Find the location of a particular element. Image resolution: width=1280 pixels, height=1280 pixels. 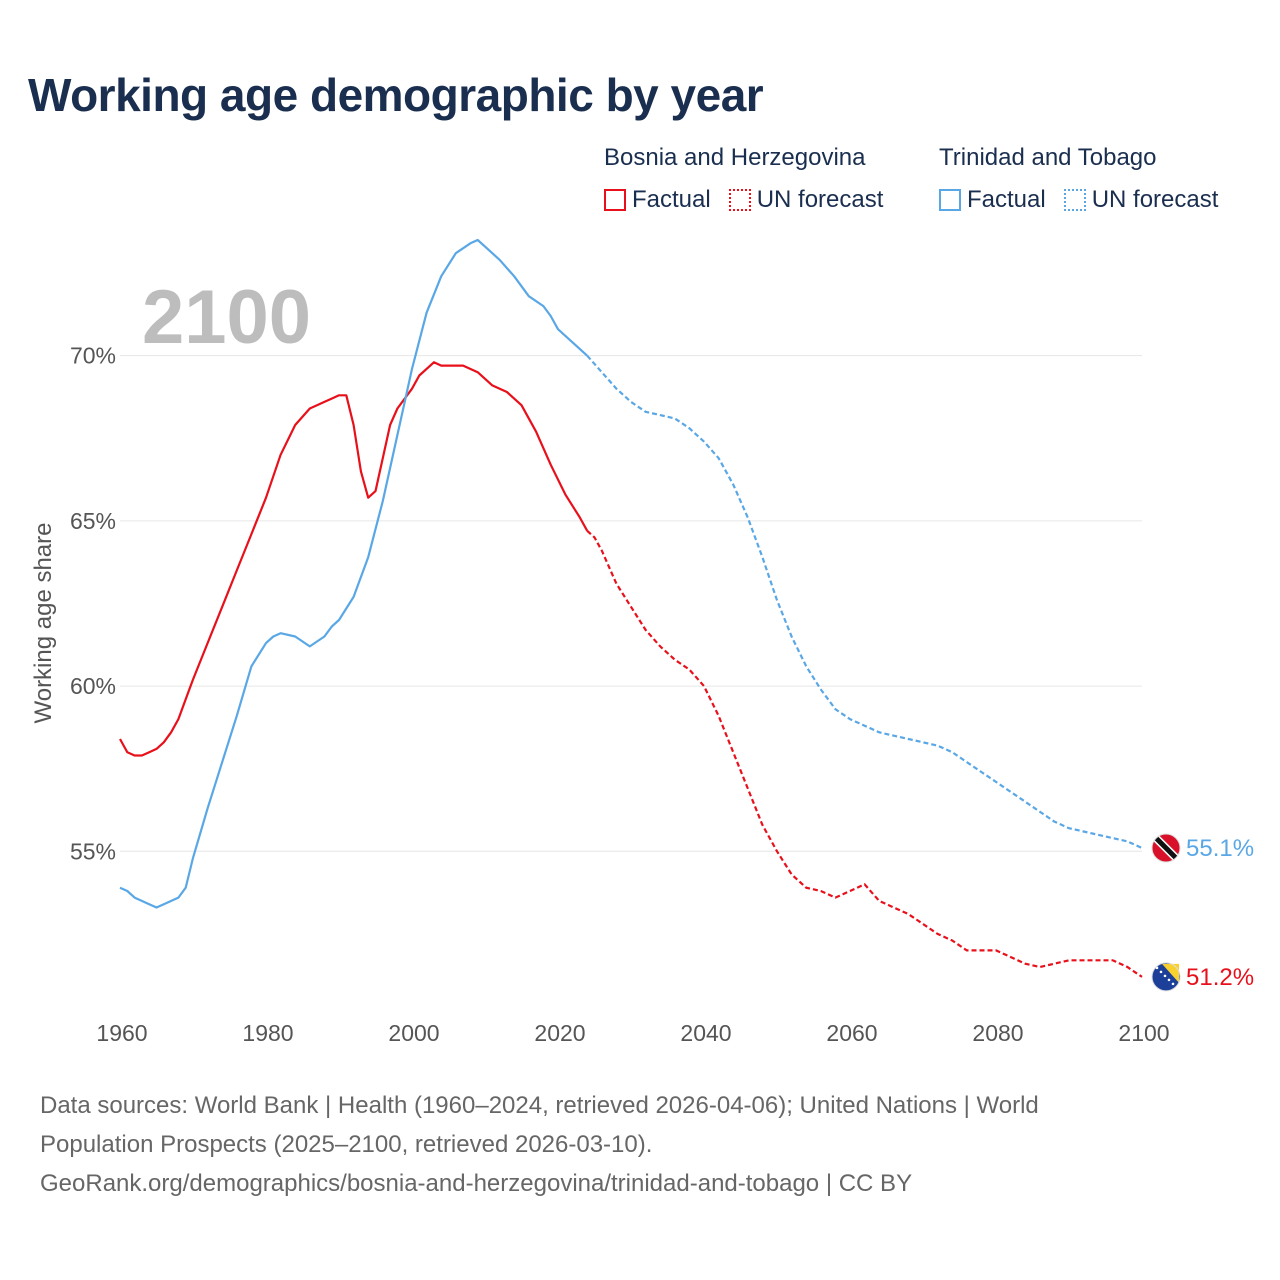

y-tick-label: 70% is located at coordinates (93, 356).